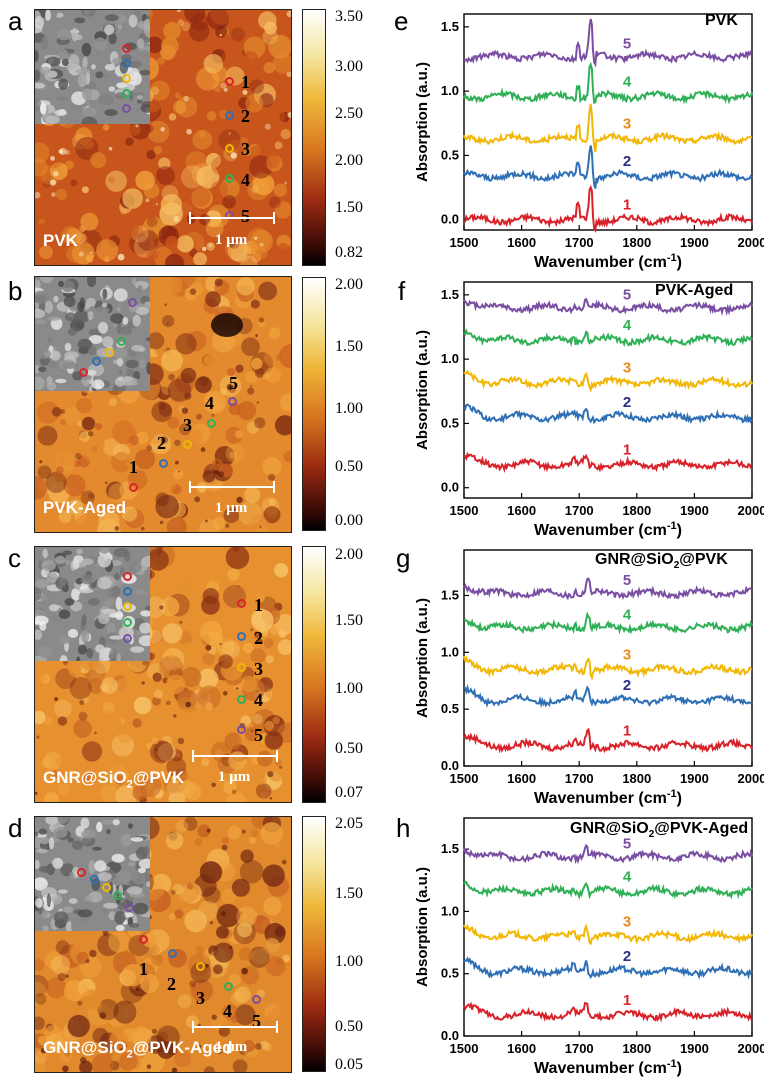 The height and width of the screenshot is (1080, 772). Describe the element at coordinates (450, 154) in the screenshot. I see `y-tick-label: 0.5` at that location.